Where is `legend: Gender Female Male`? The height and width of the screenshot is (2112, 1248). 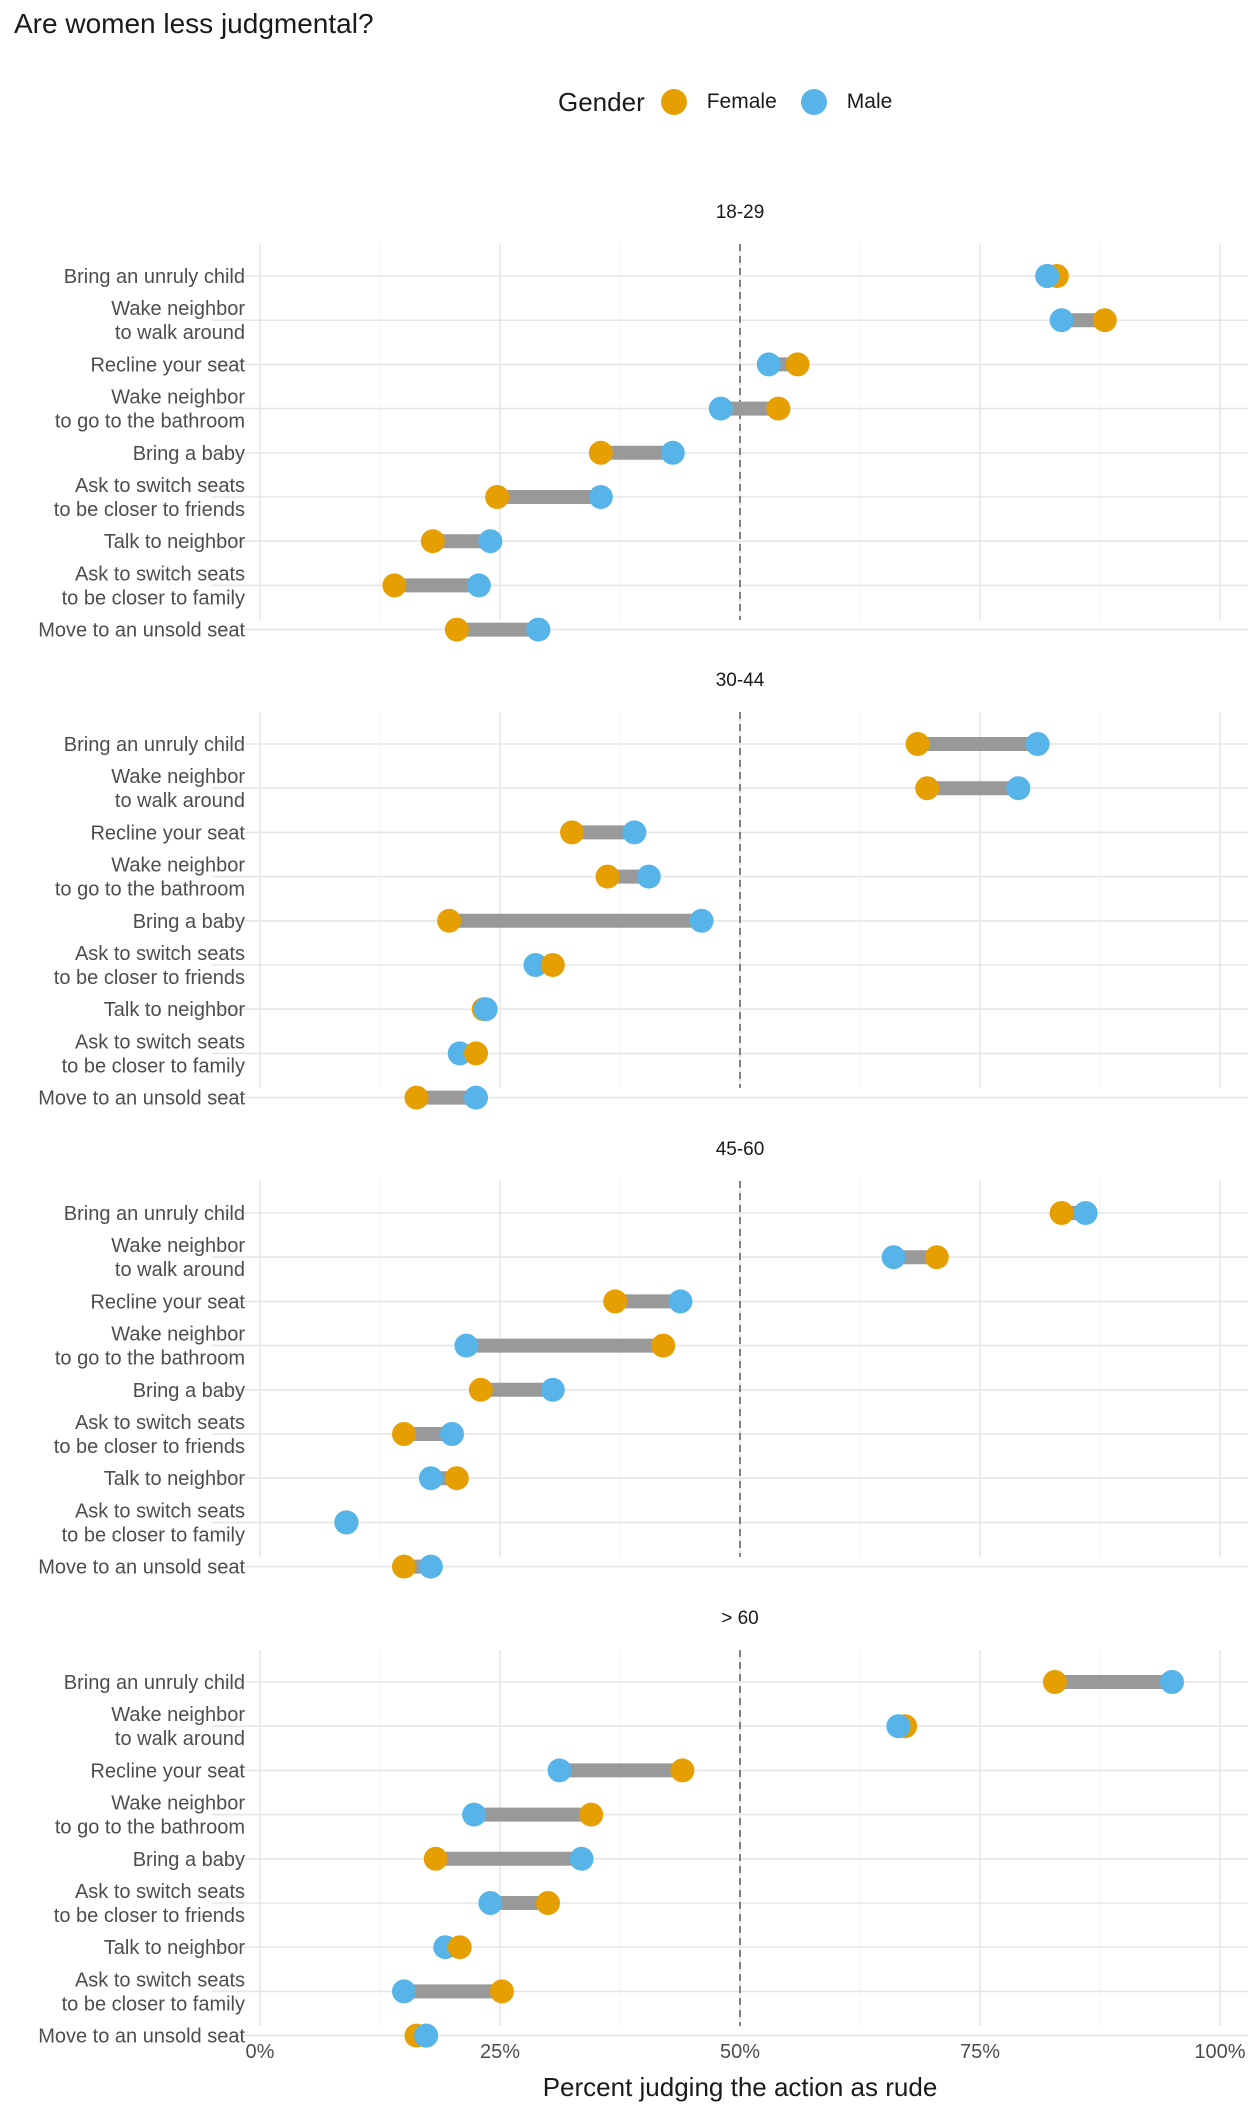
legend: Gender Female Male is located at coordinates (737, 102).